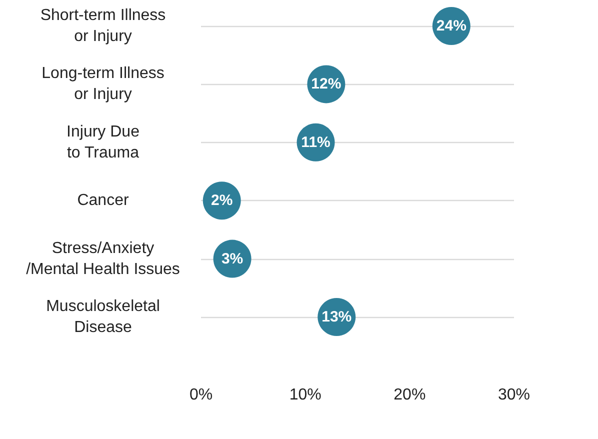  I want to click on x-tick-label: 0%, so click(201, 395).